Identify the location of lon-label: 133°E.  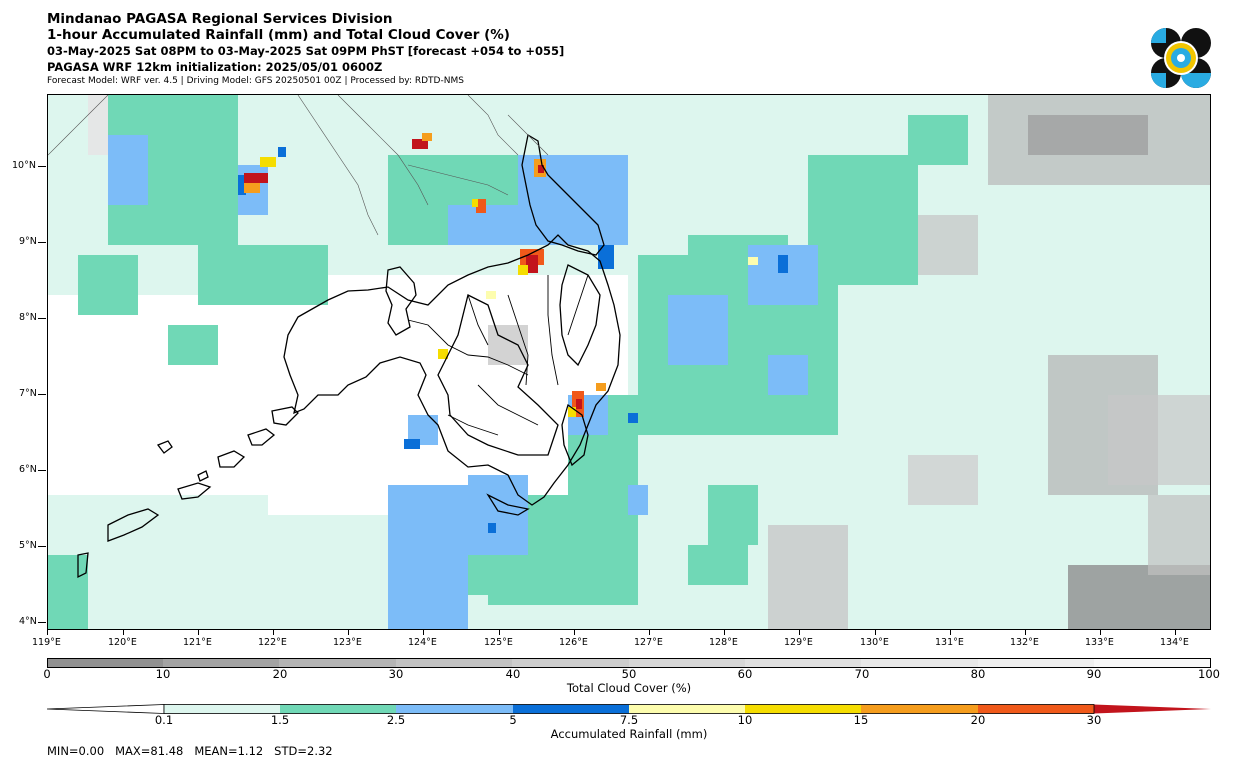
(1099, 642).